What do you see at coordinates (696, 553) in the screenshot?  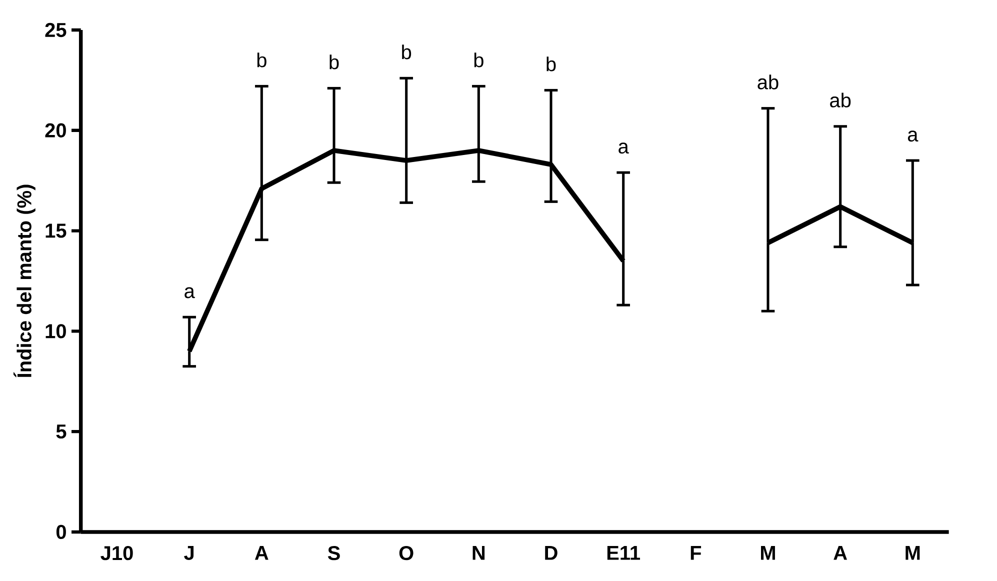 I see `x-tick-label: F` at bounding box center [696, 553].